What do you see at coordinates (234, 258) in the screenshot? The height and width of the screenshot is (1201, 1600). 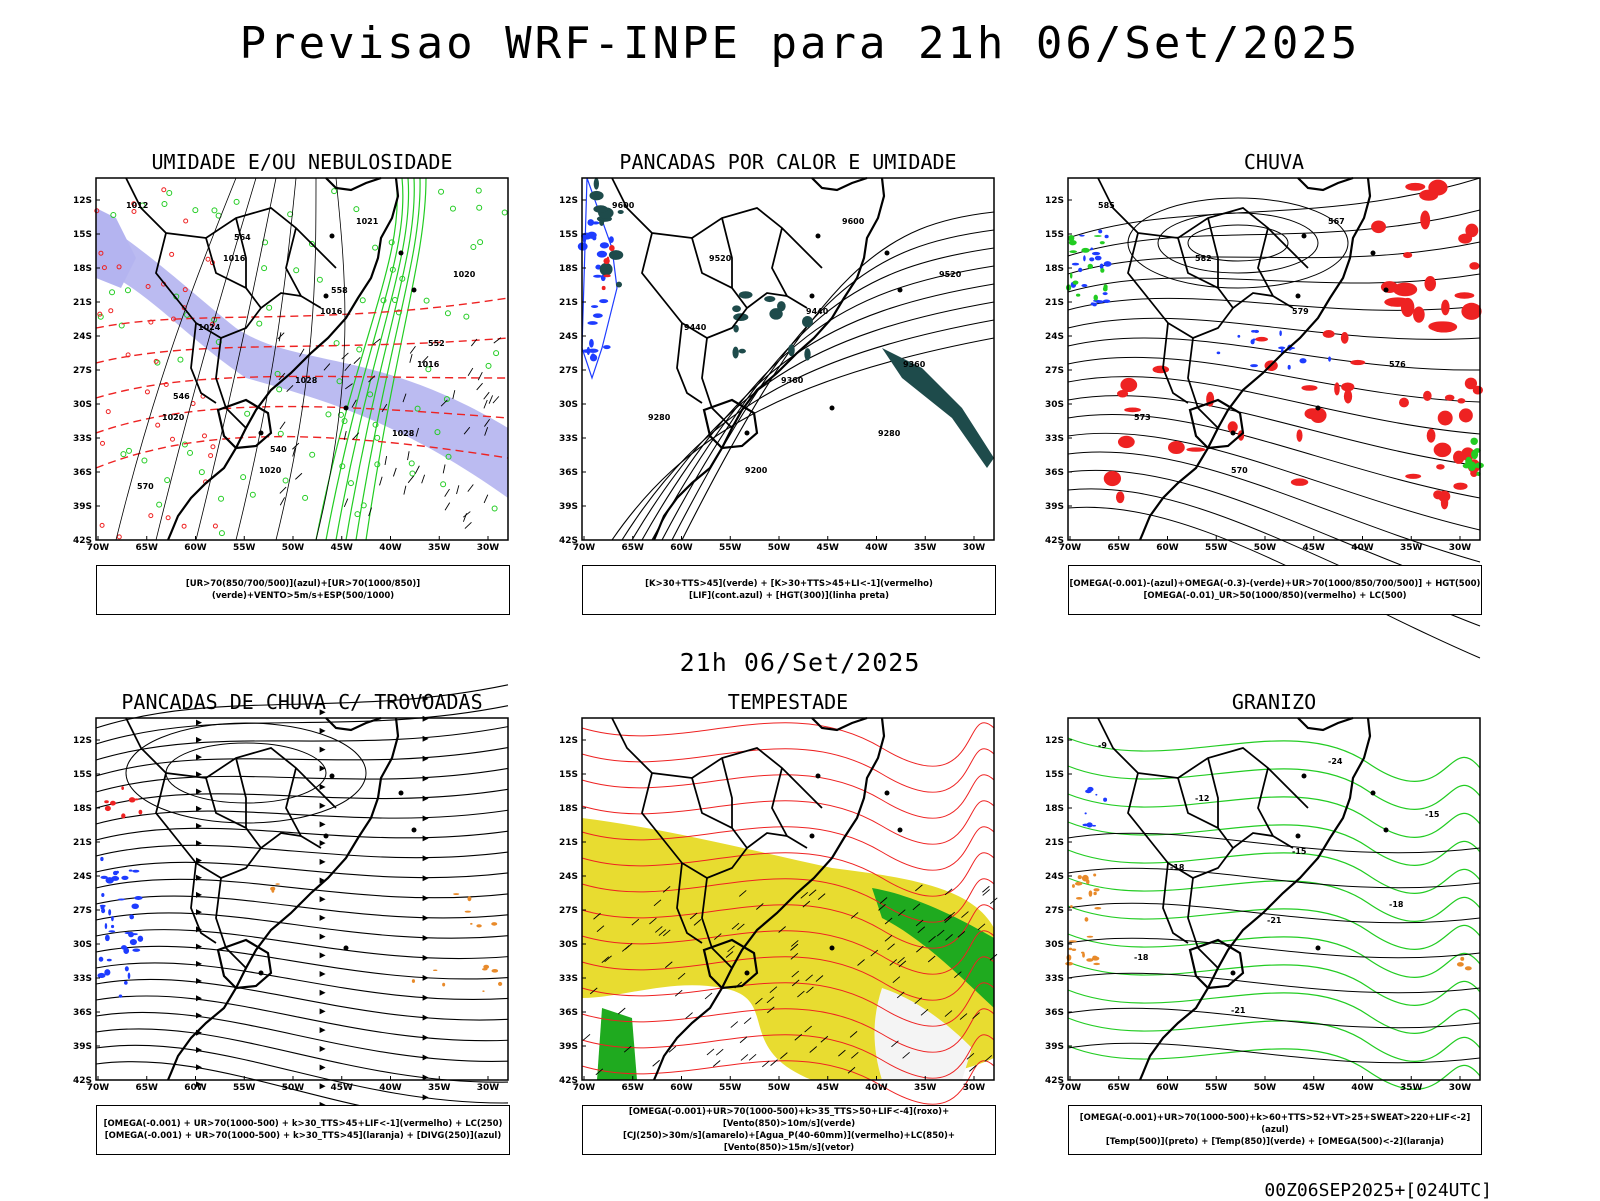 I see `contour-label: 1016` at bounding box center [234, 258].